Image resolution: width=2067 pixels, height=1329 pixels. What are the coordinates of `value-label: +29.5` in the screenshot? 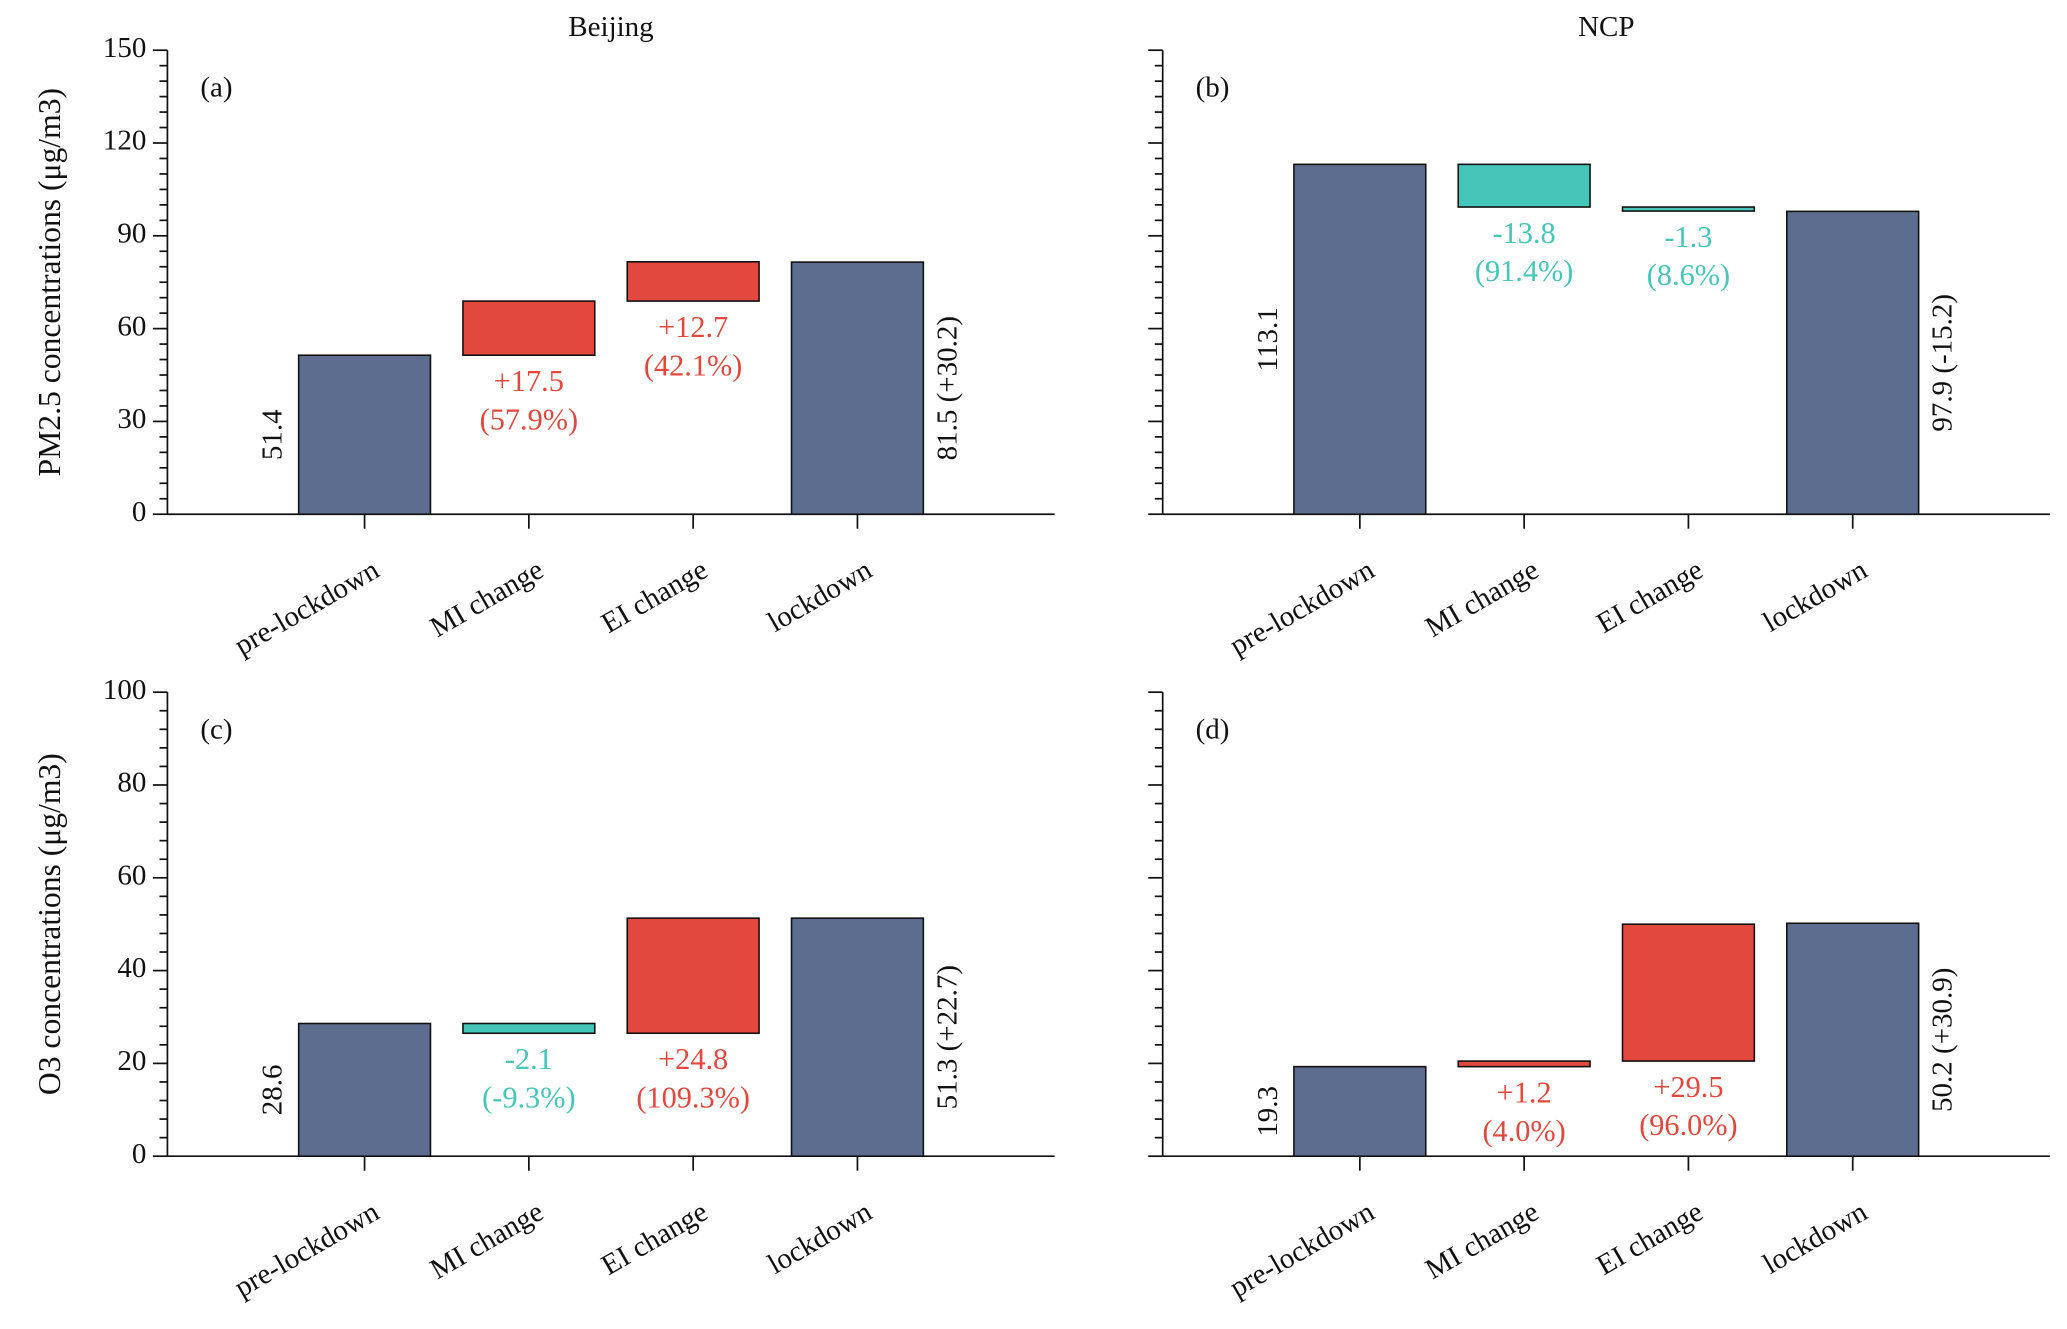 It's located at (1688, 1087).